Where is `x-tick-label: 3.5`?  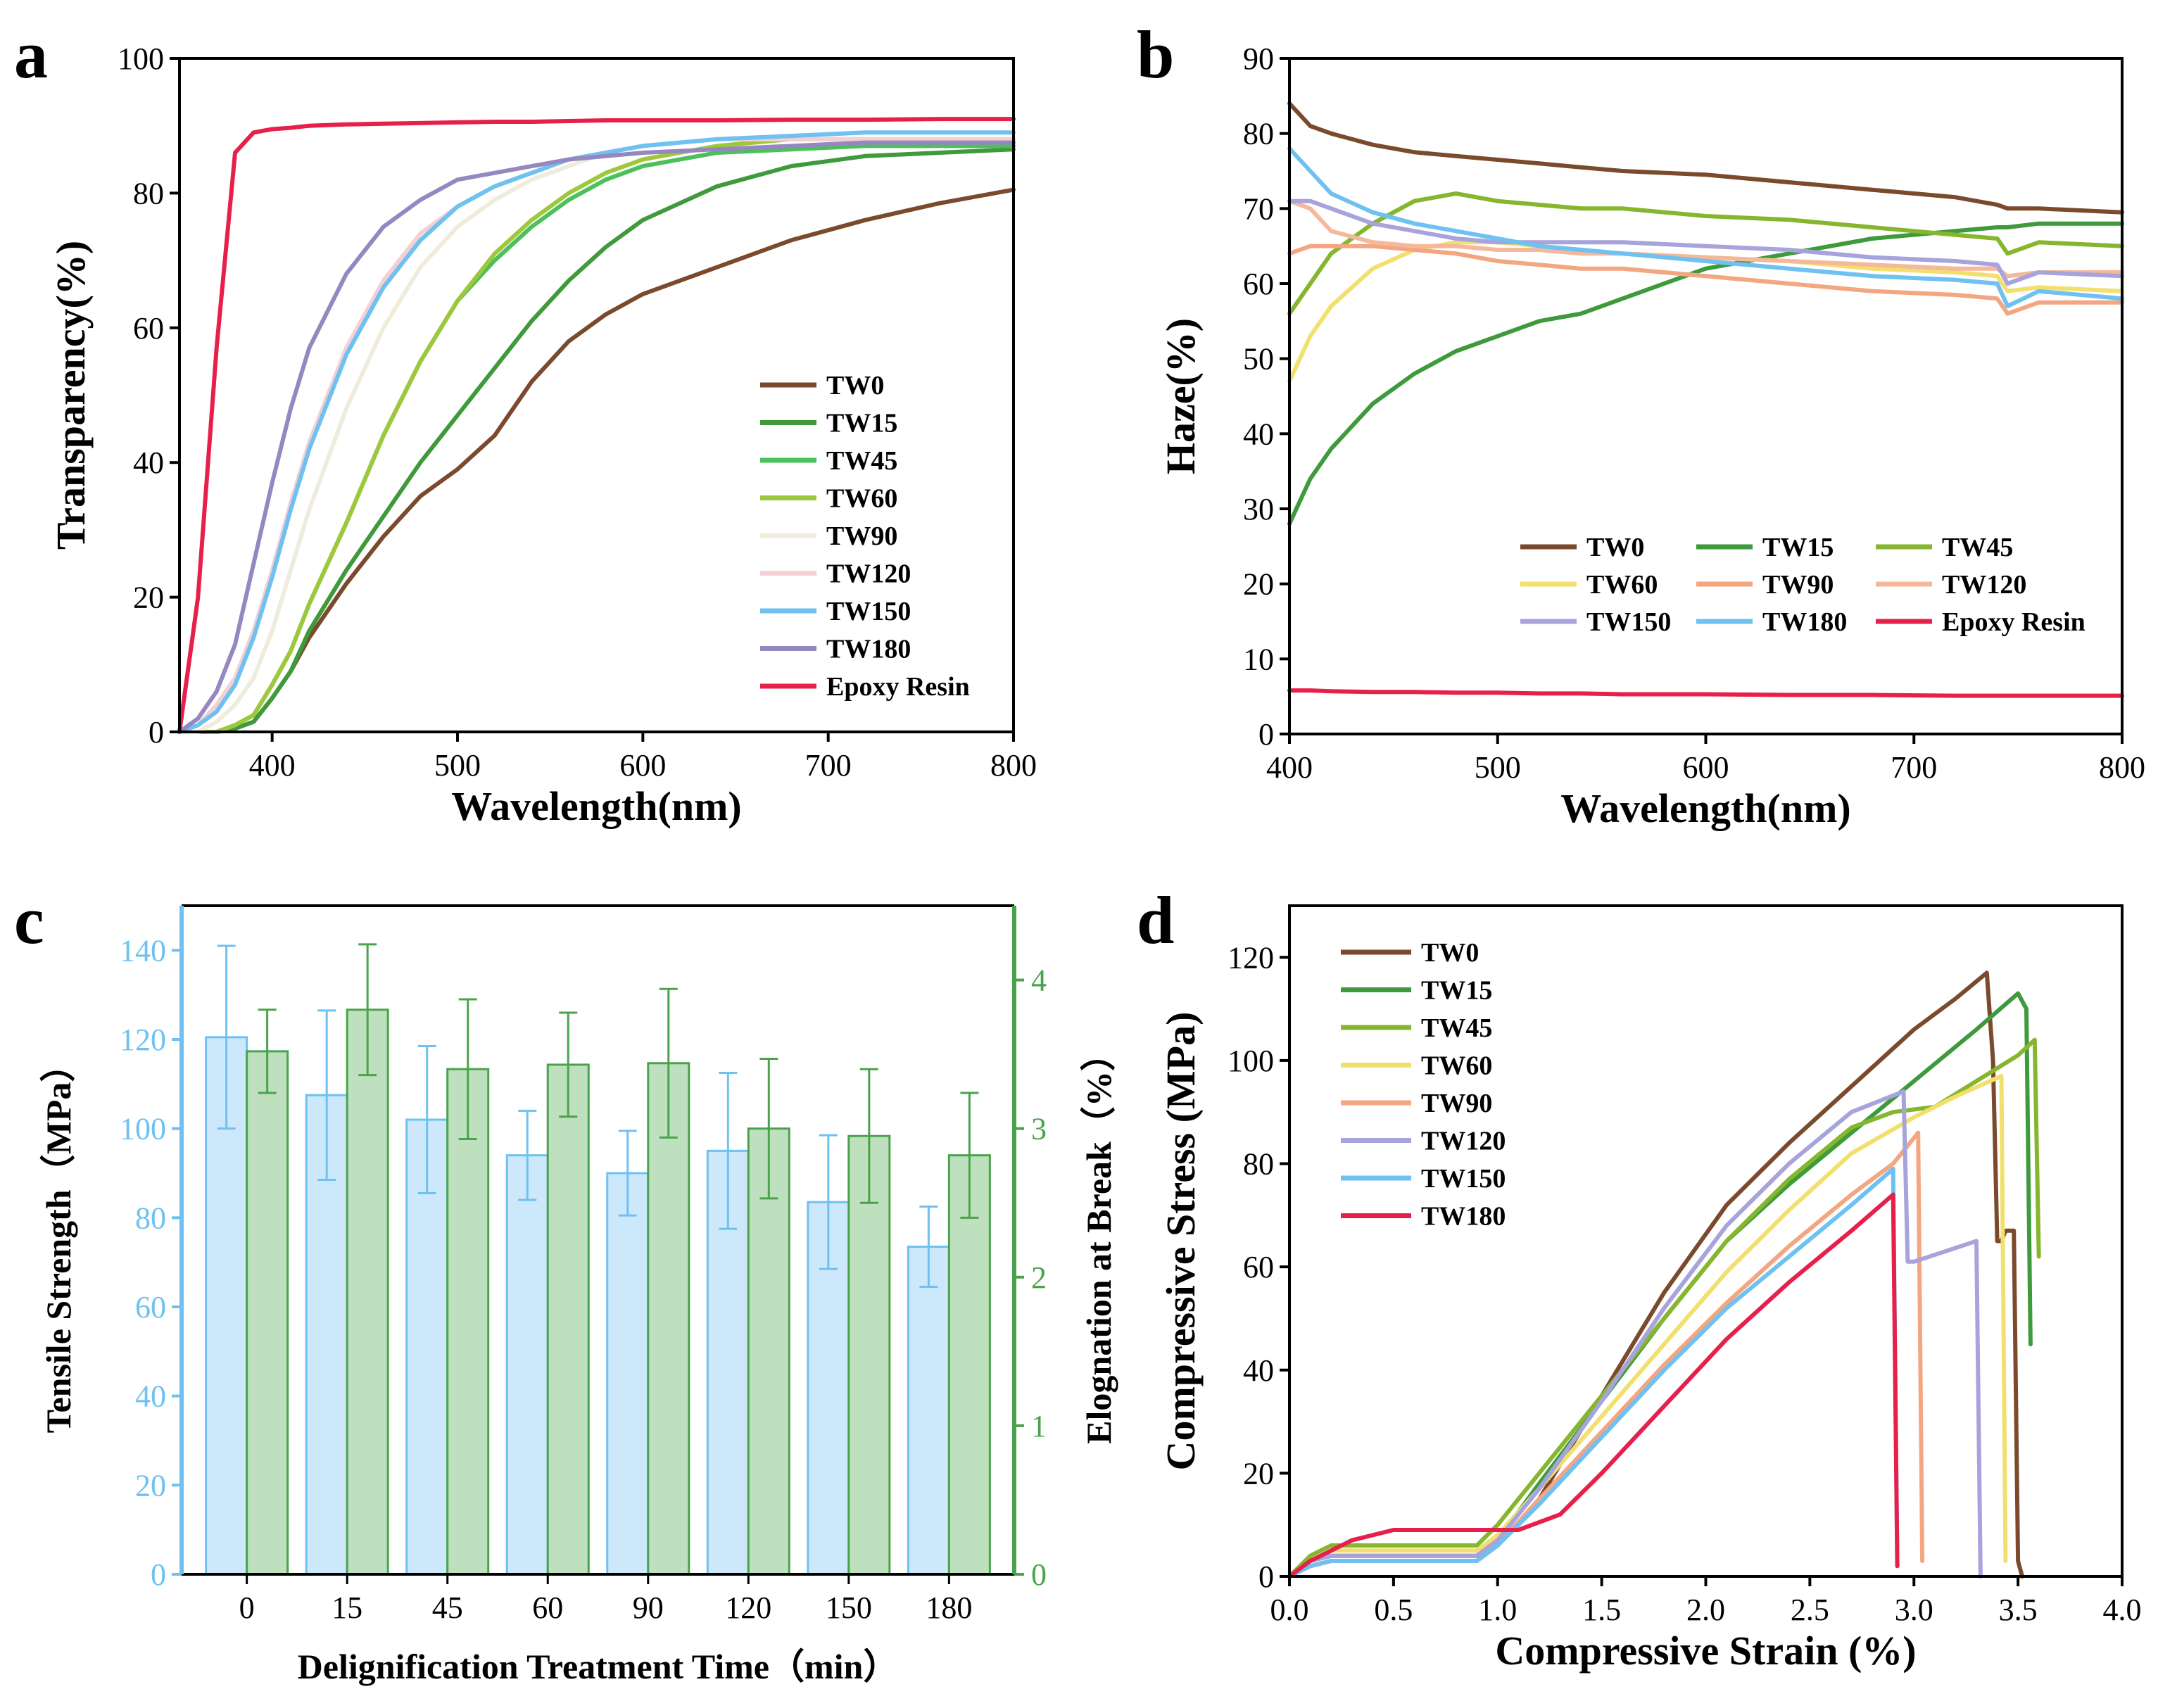 x-tick-label: 3.5 is located at coordinates (2018, 1610).